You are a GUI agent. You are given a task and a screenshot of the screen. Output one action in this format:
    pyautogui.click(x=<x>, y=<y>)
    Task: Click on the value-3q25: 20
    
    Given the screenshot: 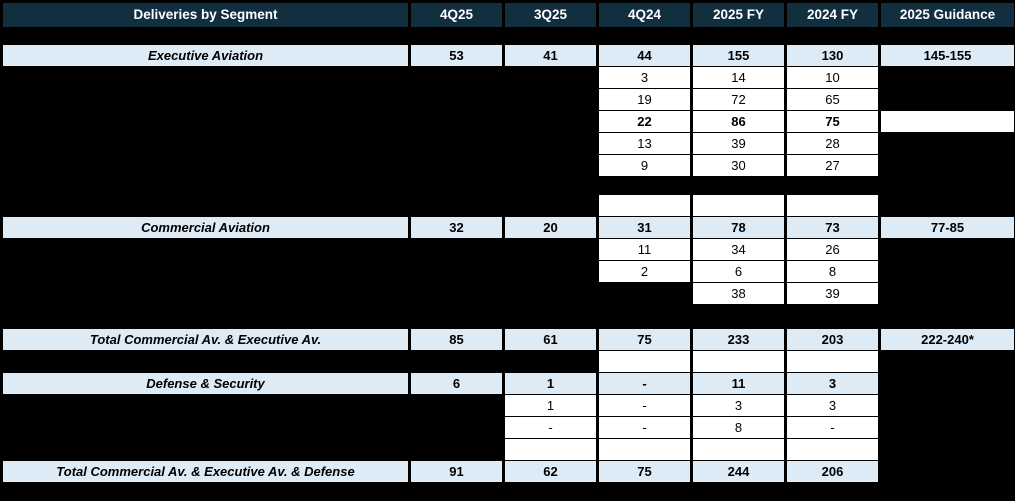 What is the action you would take?
    pyautogui.click(x=550, y=227)
    